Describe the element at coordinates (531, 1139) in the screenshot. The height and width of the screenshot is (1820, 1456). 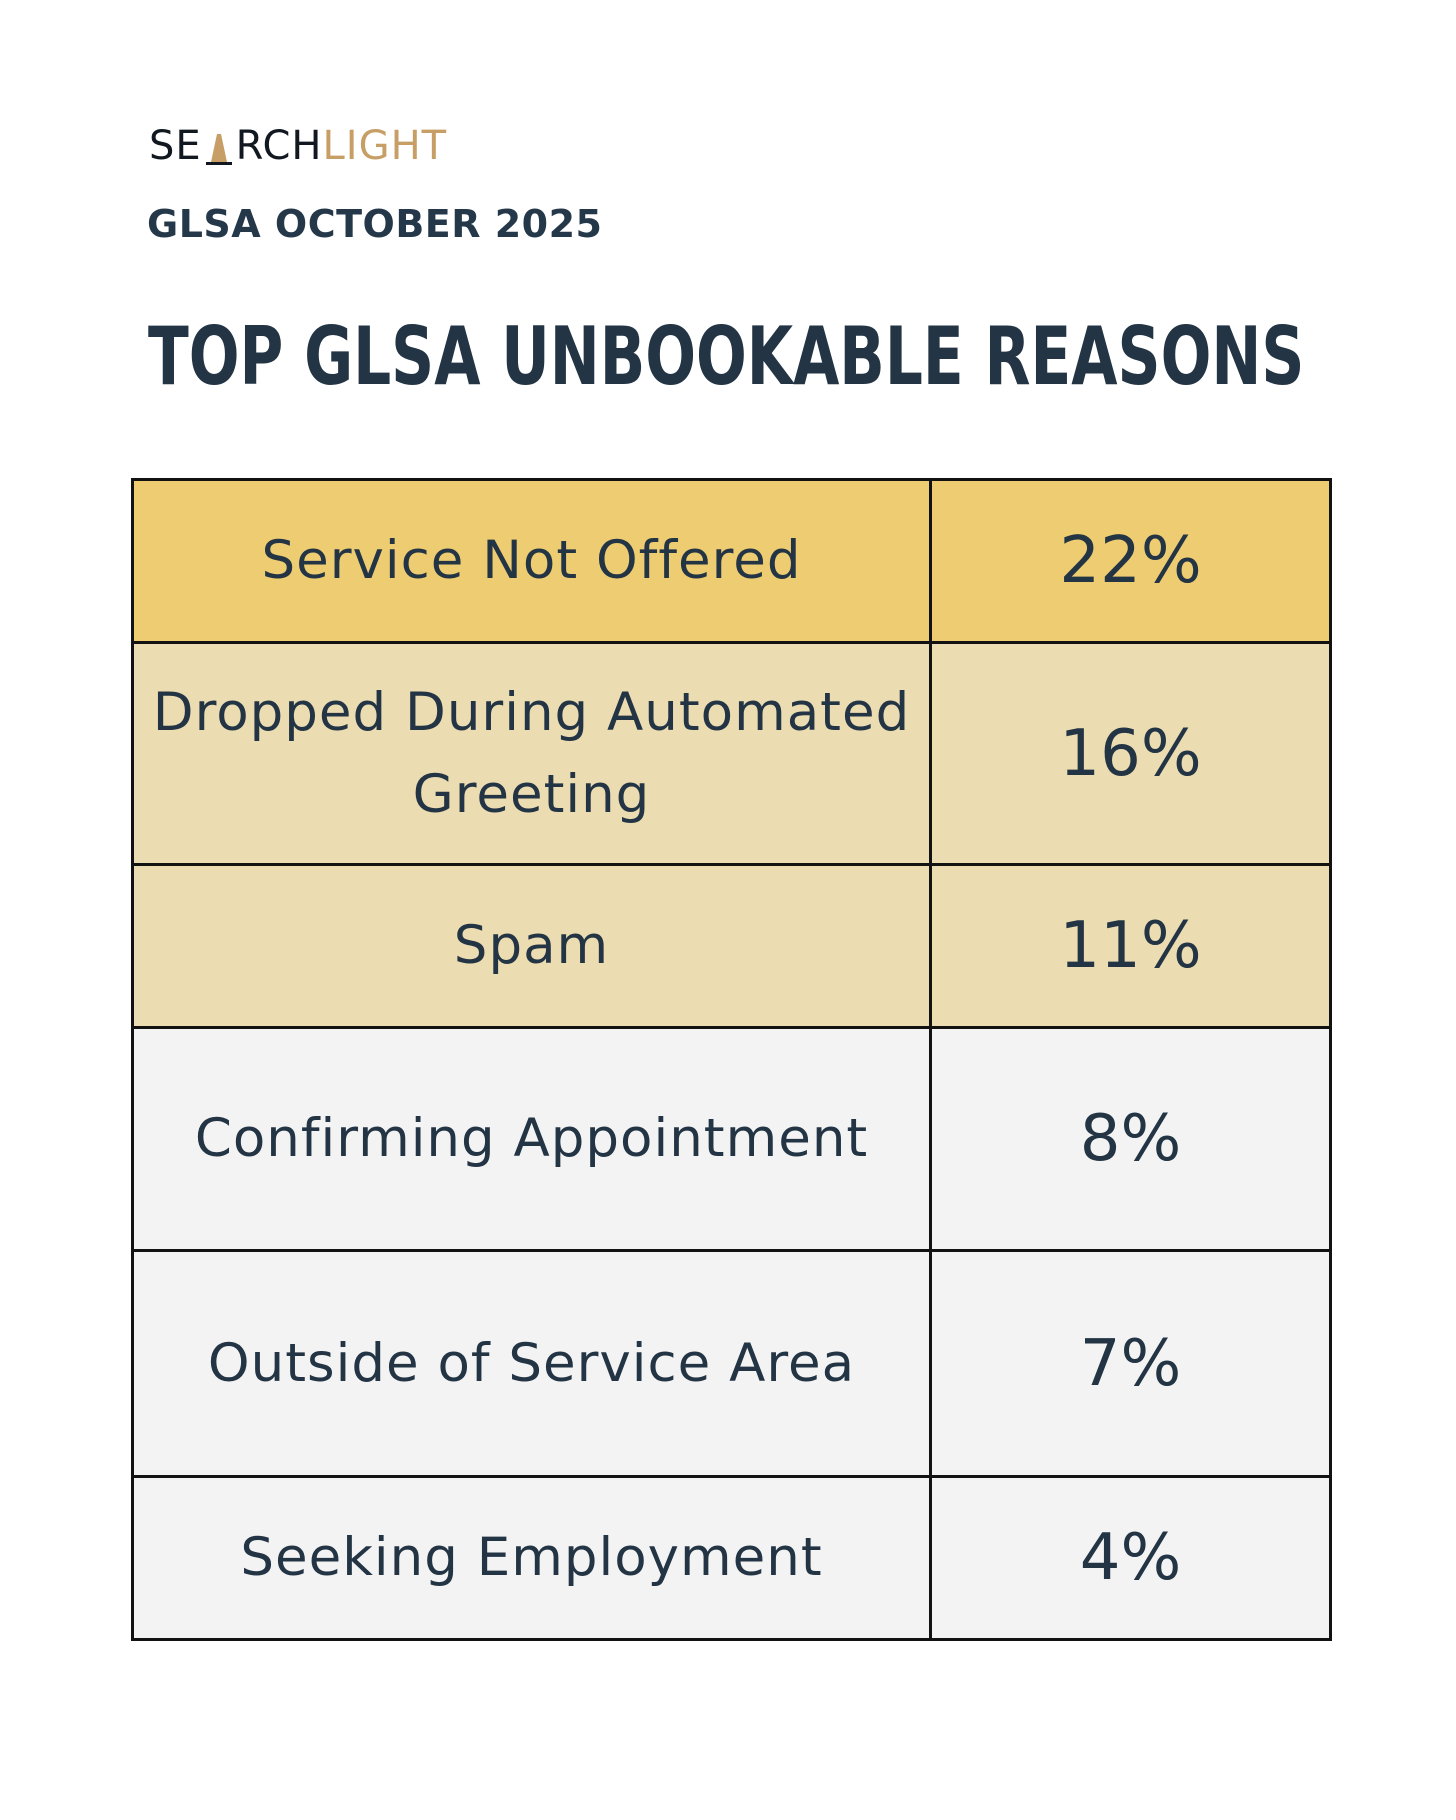
I see `reason-cell: Confirming Appointment` at that location.